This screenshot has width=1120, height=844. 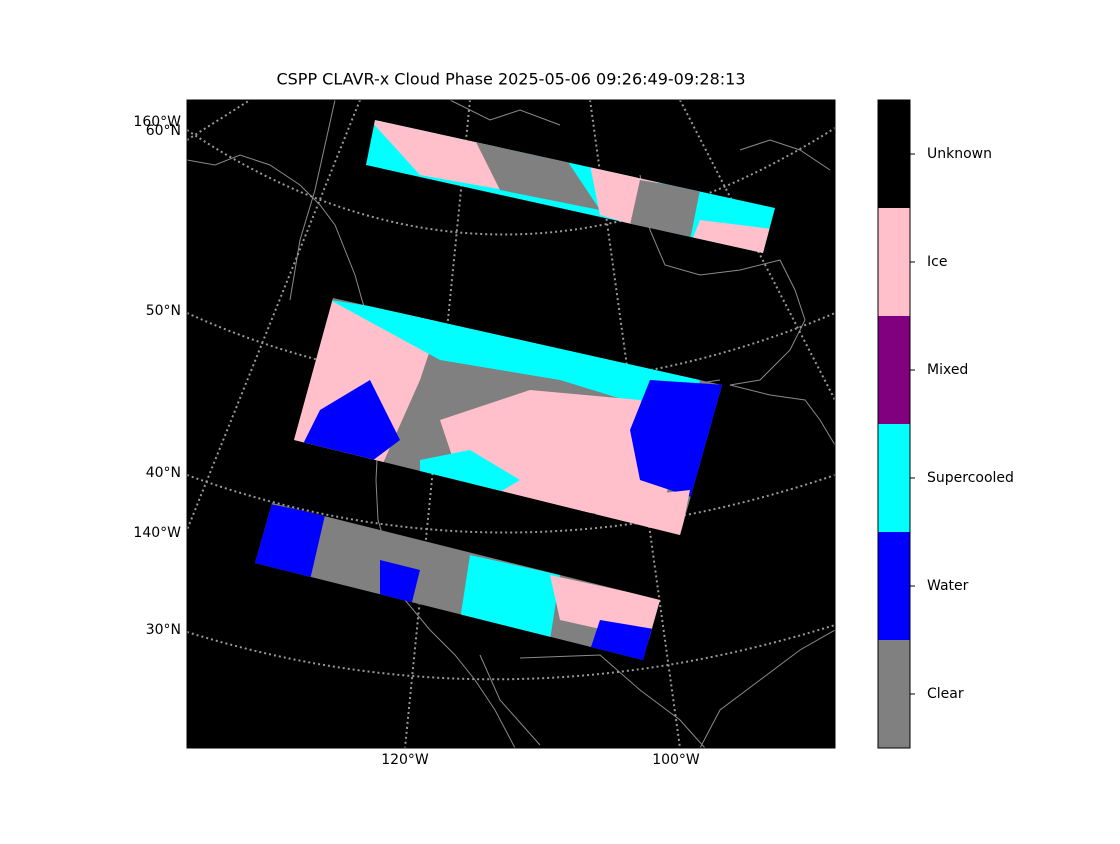 What do you see at coordinates (676, 760) in the screenshot?
I see `longitude-label: 100°W` at bounding box center [676, 760].